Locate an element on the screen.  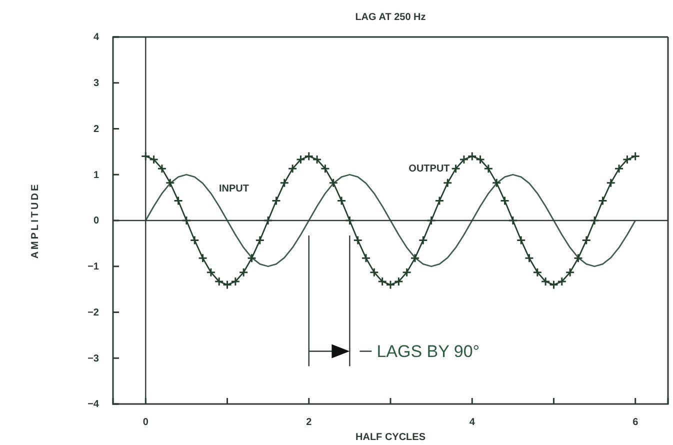
y-tick-label: −2 is located at coordinates (94, 312).